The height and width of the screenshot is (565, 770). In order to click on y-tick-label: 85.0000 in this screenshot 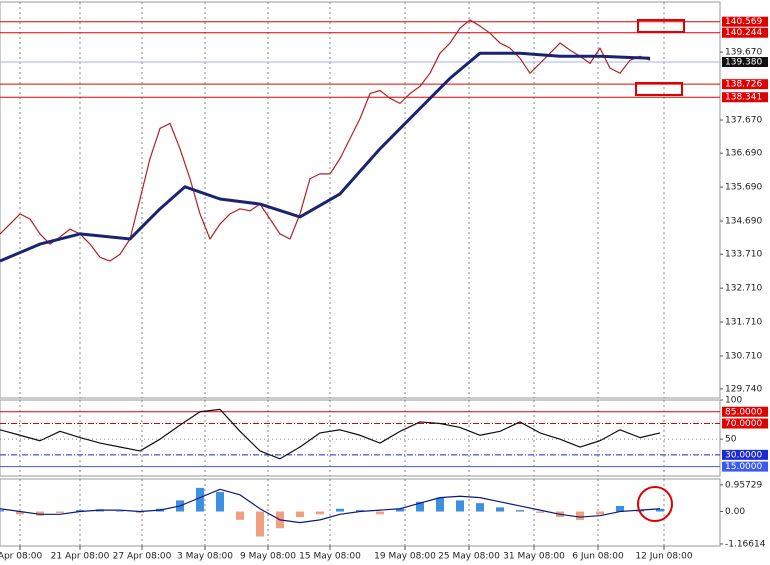, I will do `click(743, 412)`.